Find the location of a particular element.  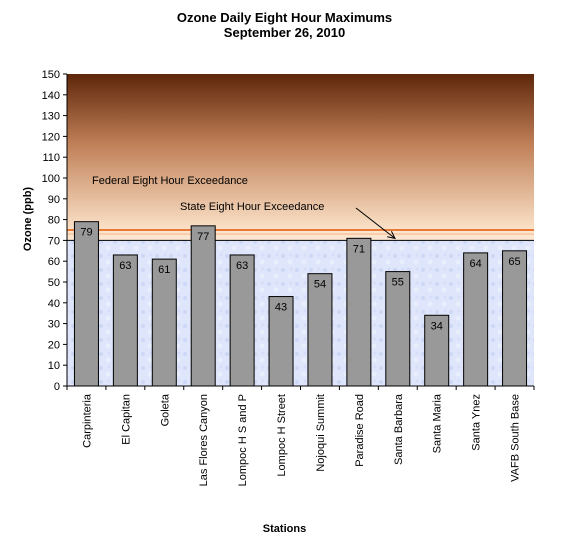

y-tick-label: 80 is located at coordinates (54, 221).